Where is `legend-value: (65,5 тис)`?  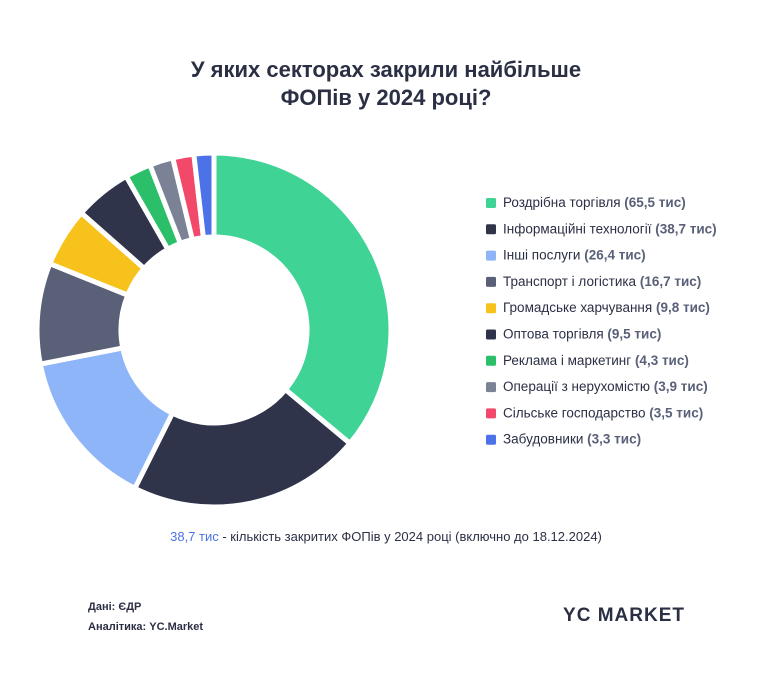 legend-value: (65,5 тис) is located at coordinates (654, 202).